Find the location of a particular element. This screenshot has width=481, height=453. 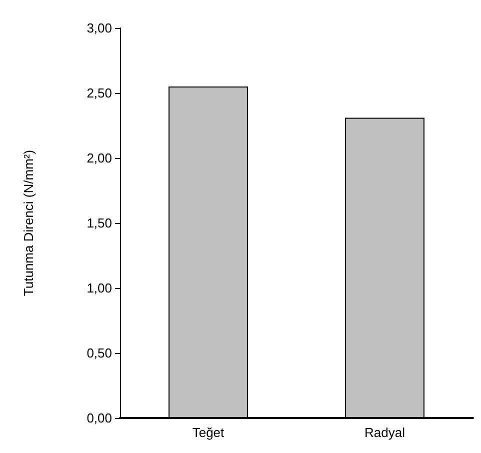

y-tick-label: 1,50 is located at coordinates (99, 223).